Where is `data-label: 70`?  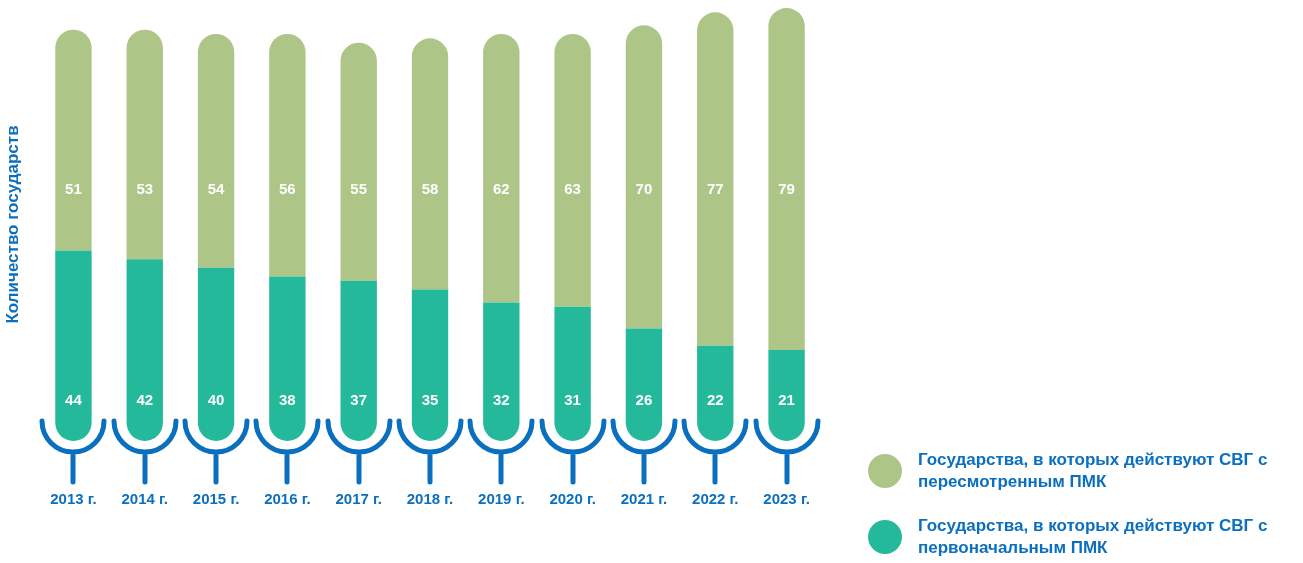 data-label: 70 is located at coordinates (644, 189).